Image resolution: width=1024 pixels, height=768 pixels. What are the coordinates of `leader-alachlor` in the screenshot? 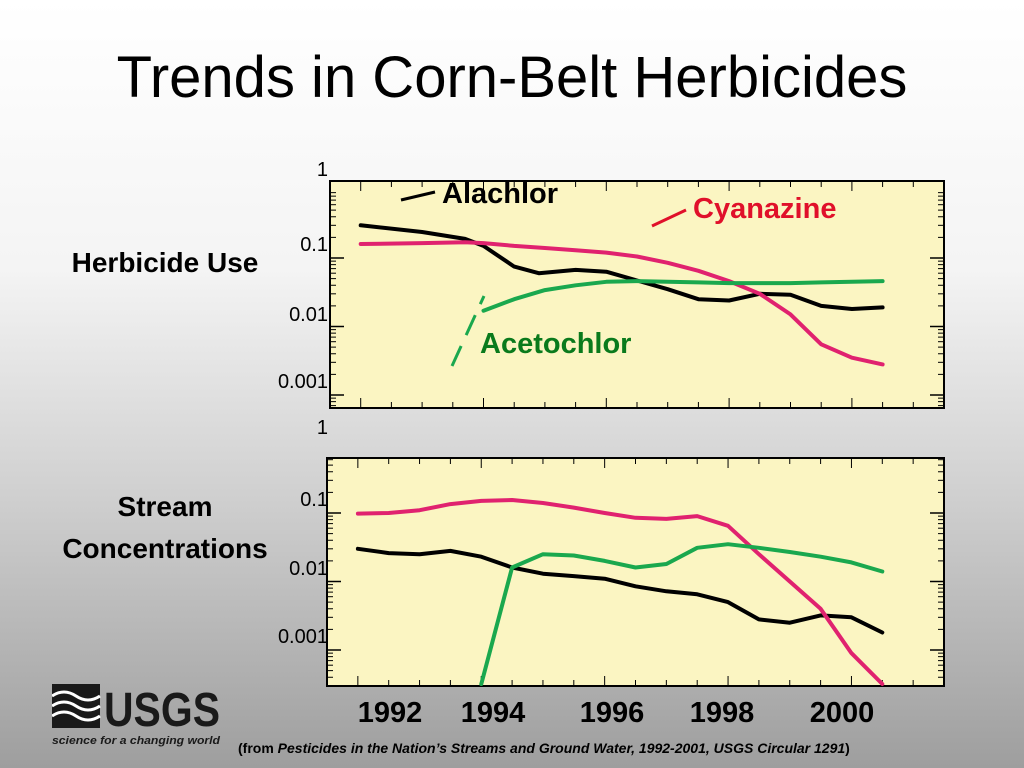 It's located at (418, 196).